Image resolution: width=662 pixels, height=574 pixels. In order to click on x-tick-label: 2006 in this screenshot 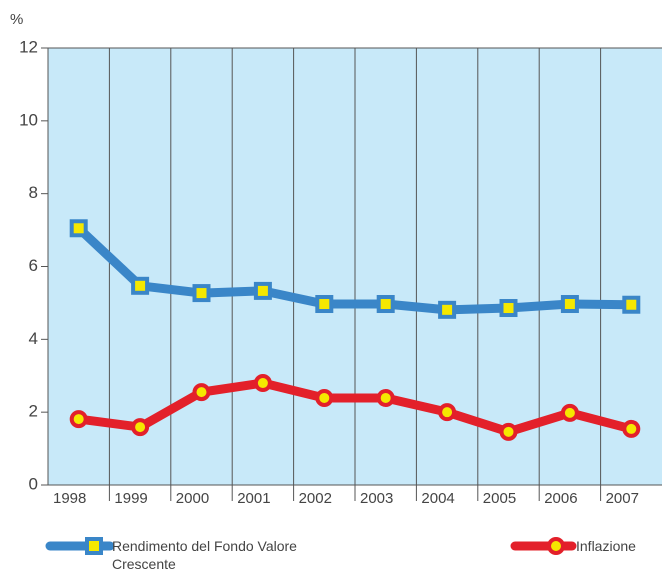, I will do `click(560, 498)`.